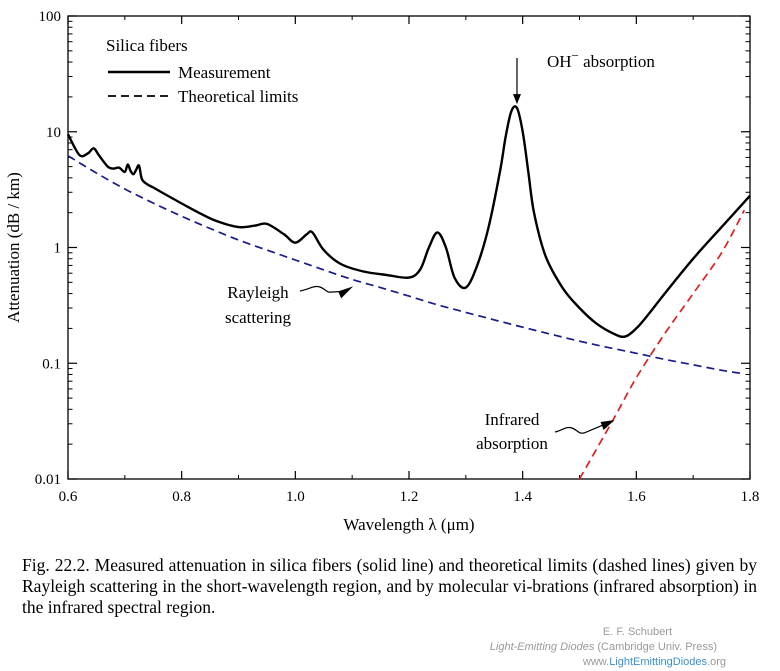 This screenshot has height=671, width=780. I want to click on x-tick-label: 1.8, so click(750, 497).